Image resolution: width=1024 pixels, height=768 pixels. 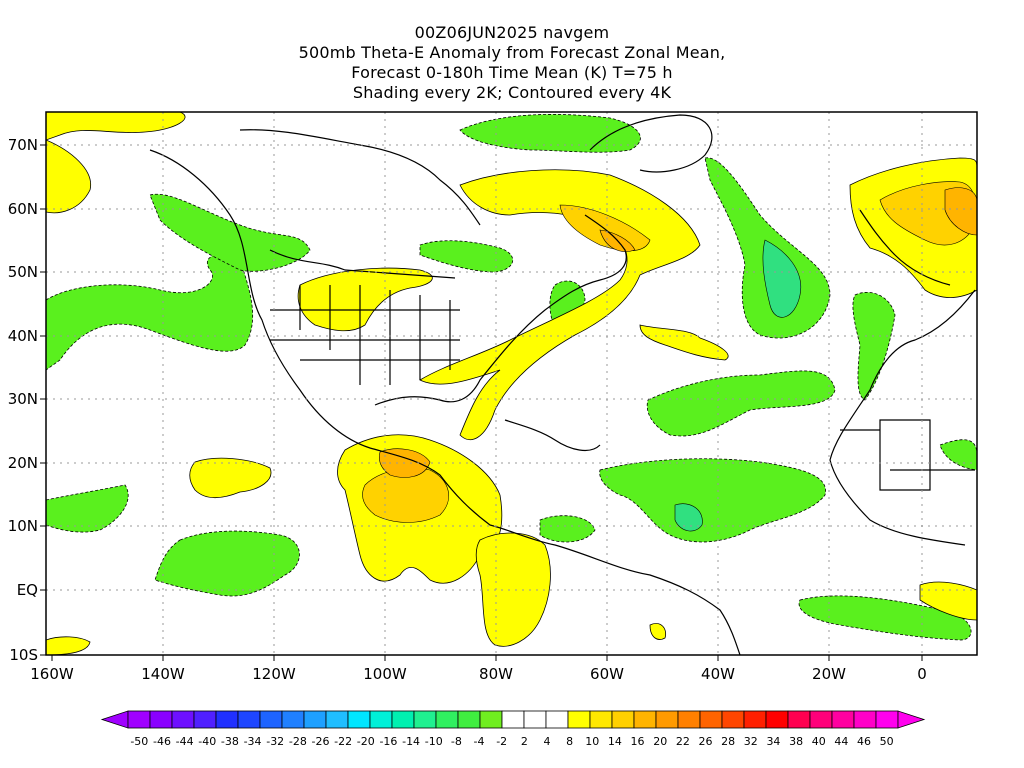 What do you see at coordinates (163, 674) in the screenshot?
I see `x-axis-tick-label: 140W` at bounding box center [163, 674].